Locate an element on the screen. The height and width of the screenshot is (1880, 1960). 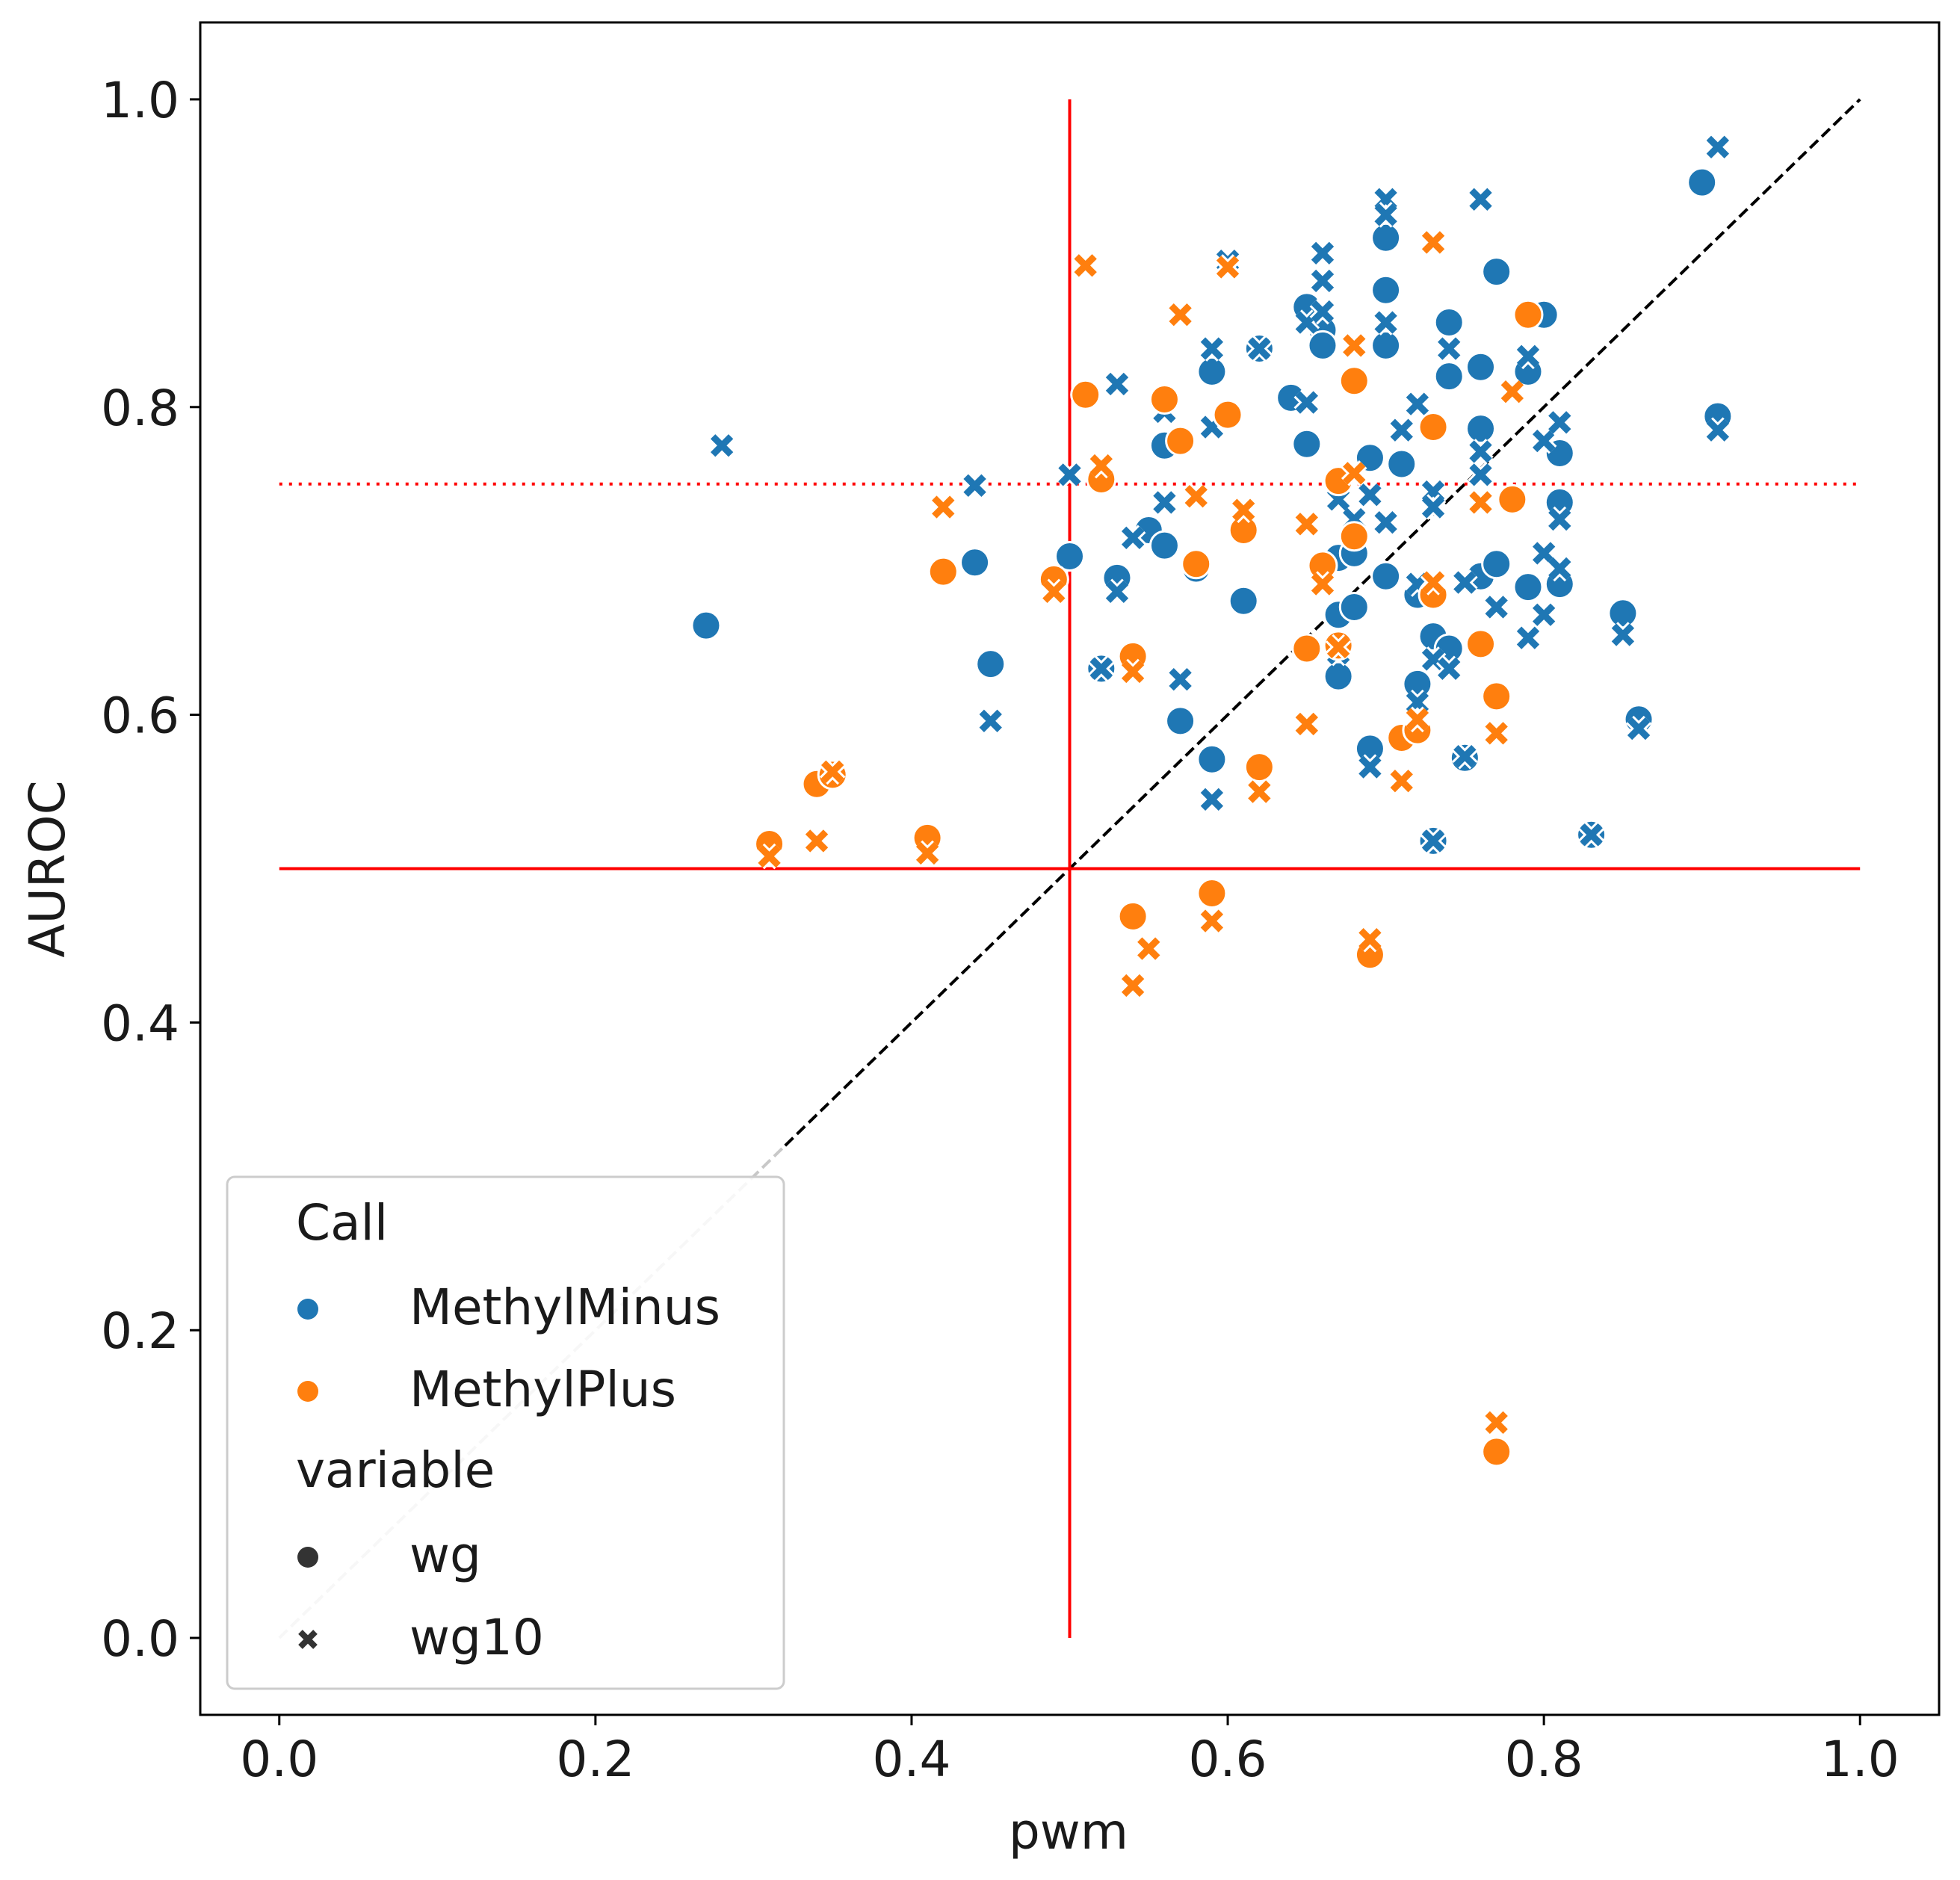
legend-marker-methylminus is located at coordinates (307, 1309).